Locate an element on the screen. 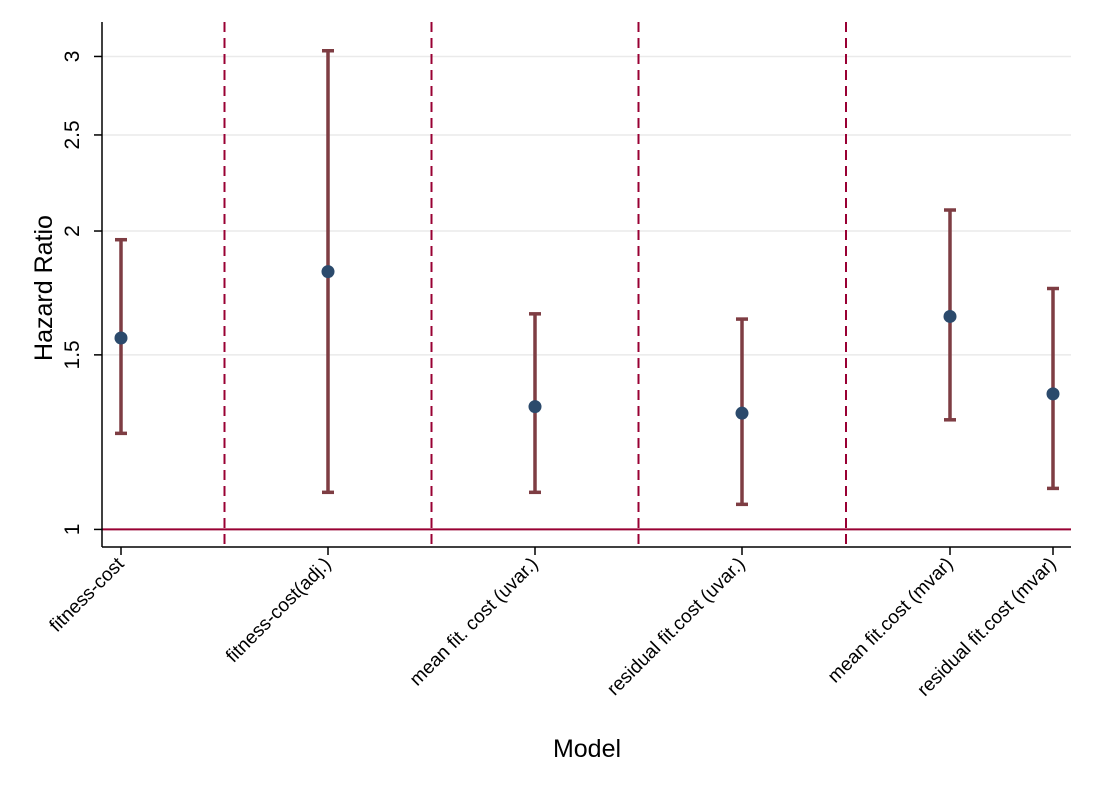 The width and height of the screenshot is (1100, 805). x-tick-label: fitness-cost(adj.) is located at coordinates (278, 610).